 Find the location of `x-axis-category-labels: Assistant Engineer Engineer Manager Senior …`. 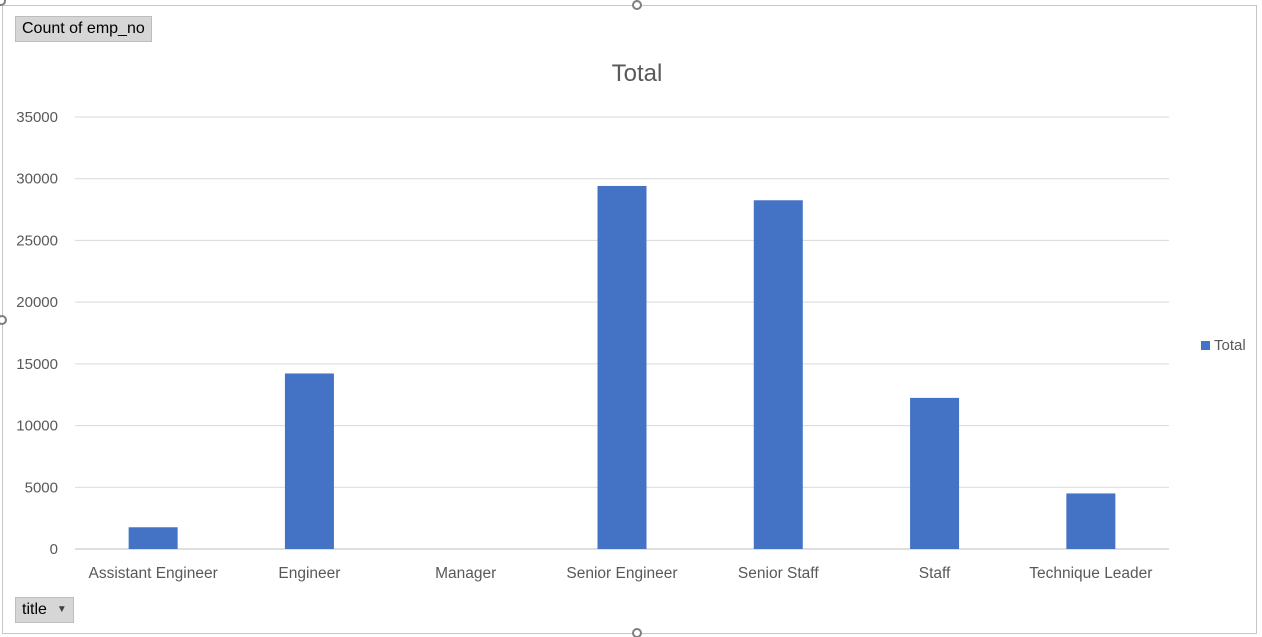

x-axis-category-labels: Assistant Engineer Engineer Manager Senior … is located at coordinates (621, 573).